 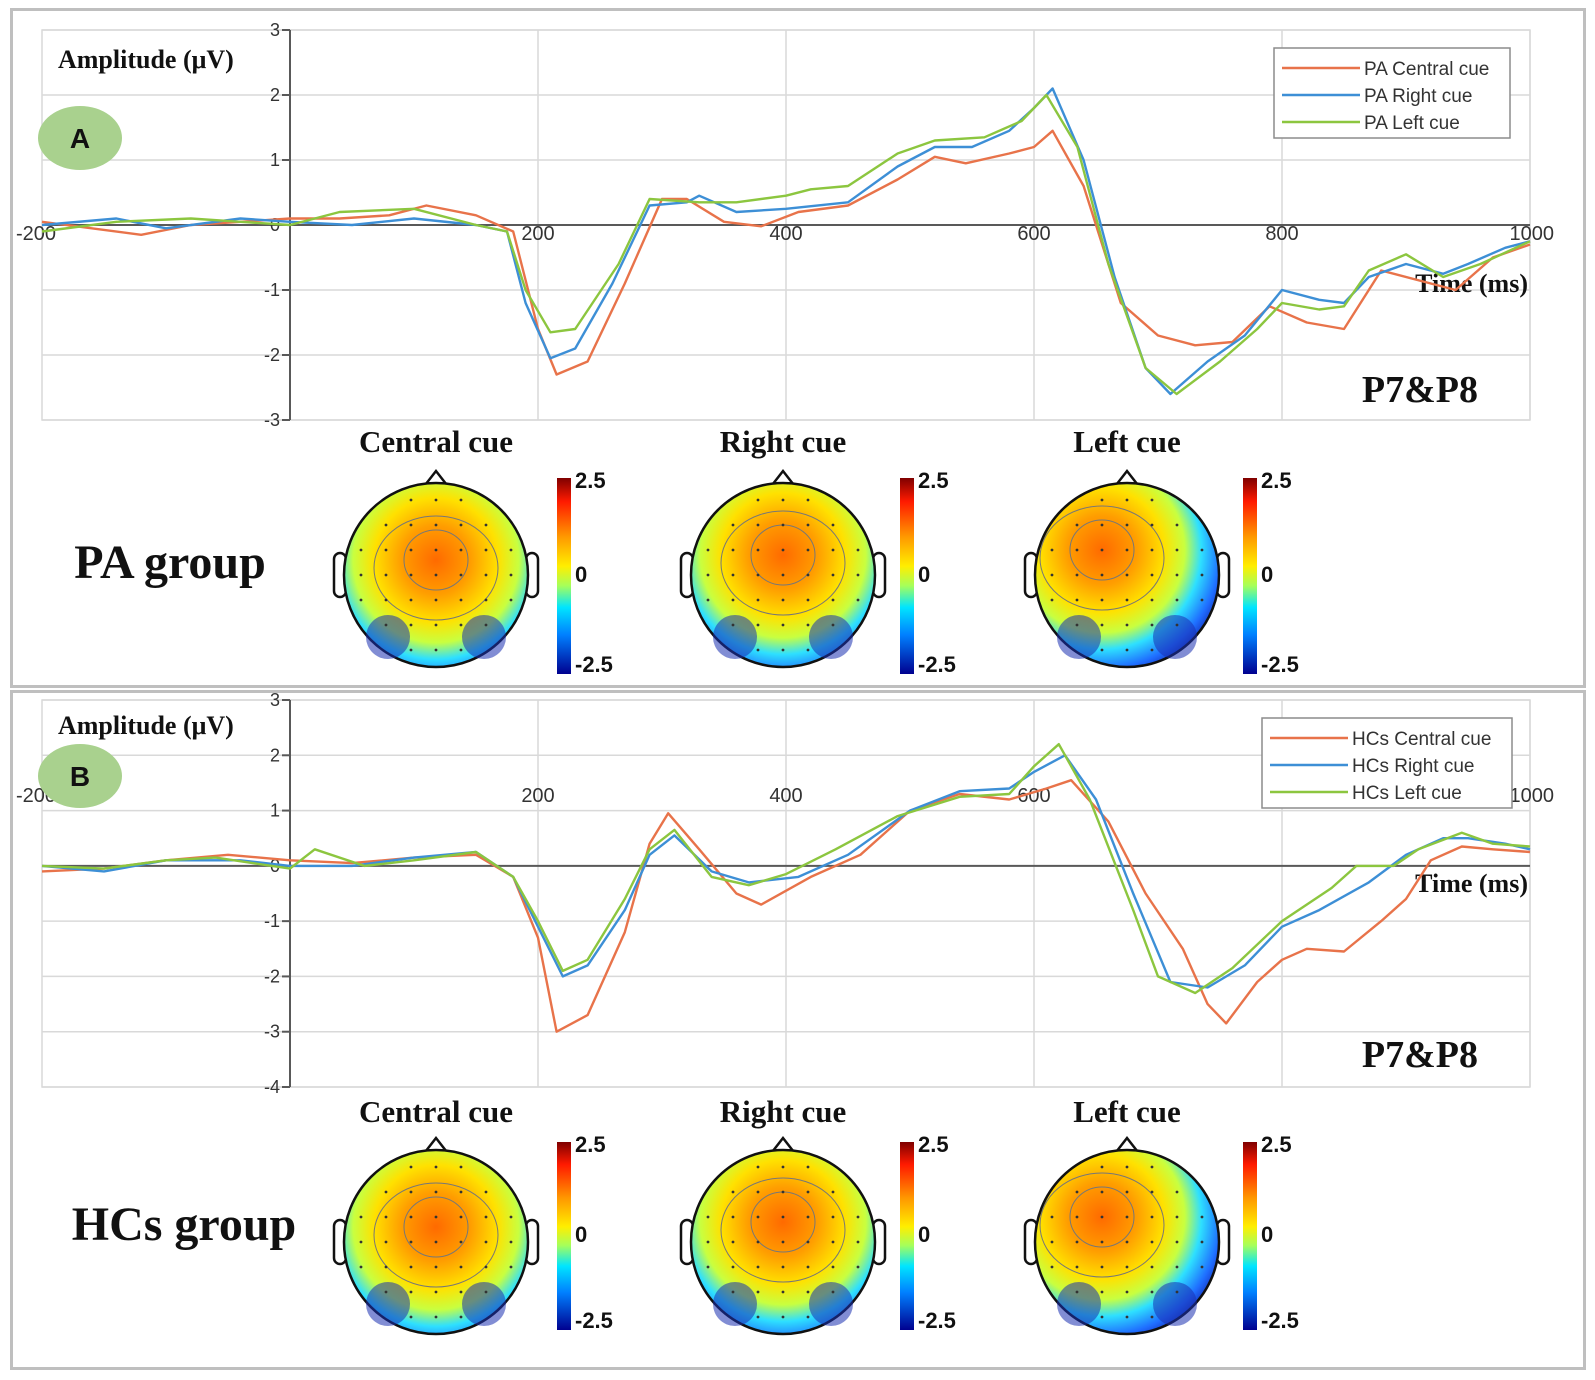 I want to click on legend-entry: PA Central cue, so click(x=1426, y=69).